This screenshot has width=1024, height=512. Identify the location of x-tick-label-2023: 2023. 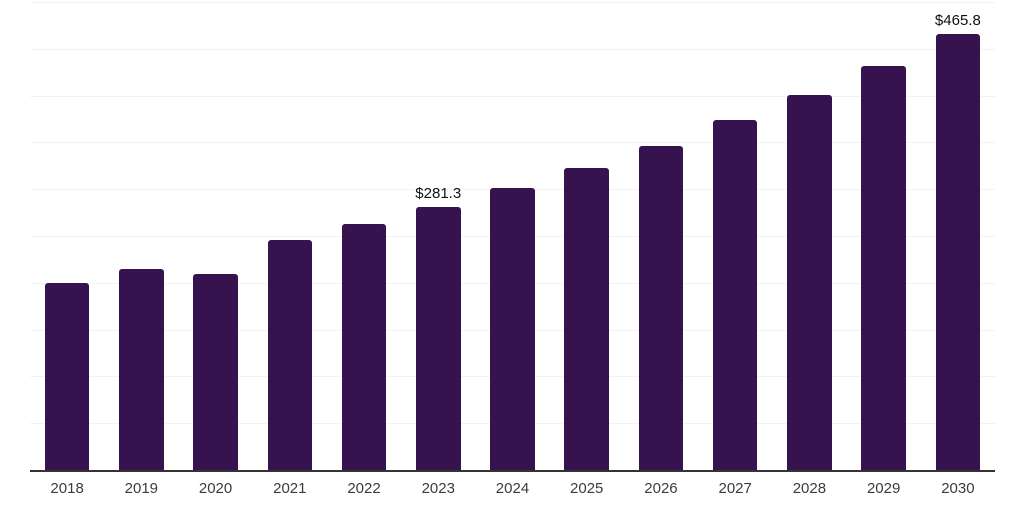
(438, 488).